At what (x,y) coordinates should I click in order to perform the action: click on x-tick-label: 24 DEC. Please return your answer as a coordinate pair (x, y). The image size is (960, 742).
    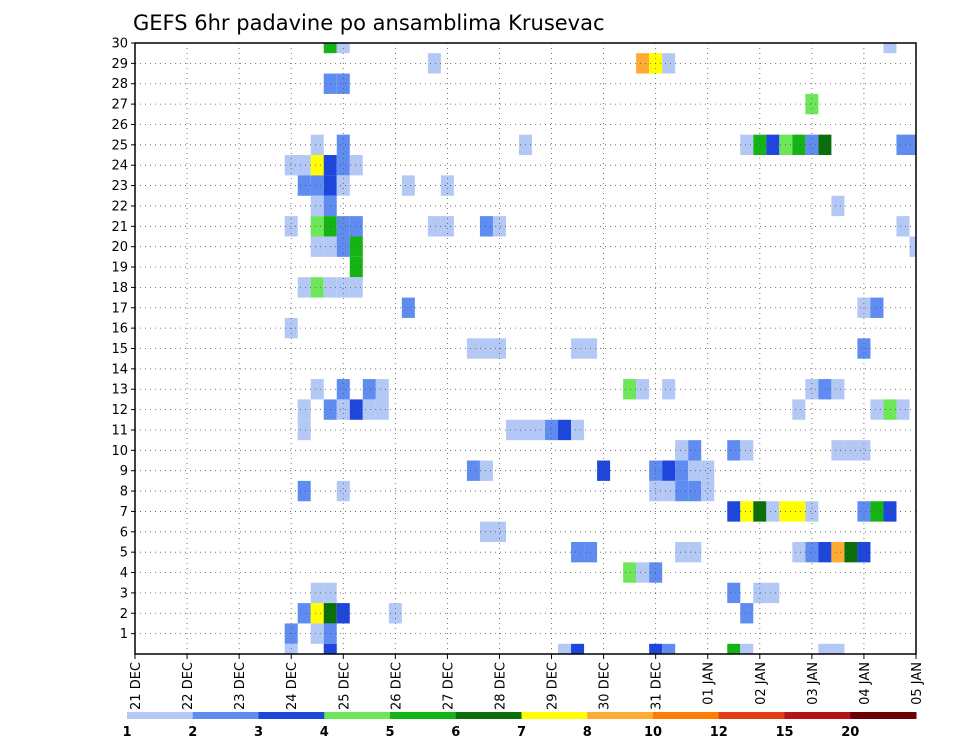
    Looking at the image, I should click on (292, 686).